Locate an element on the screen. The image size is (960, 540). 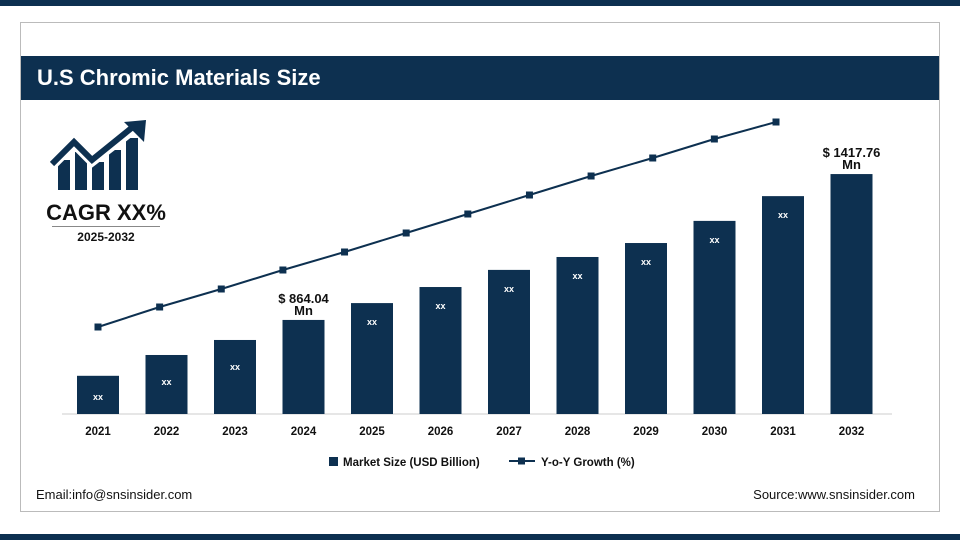
bar-2026 is located at coordinates (440, 350).